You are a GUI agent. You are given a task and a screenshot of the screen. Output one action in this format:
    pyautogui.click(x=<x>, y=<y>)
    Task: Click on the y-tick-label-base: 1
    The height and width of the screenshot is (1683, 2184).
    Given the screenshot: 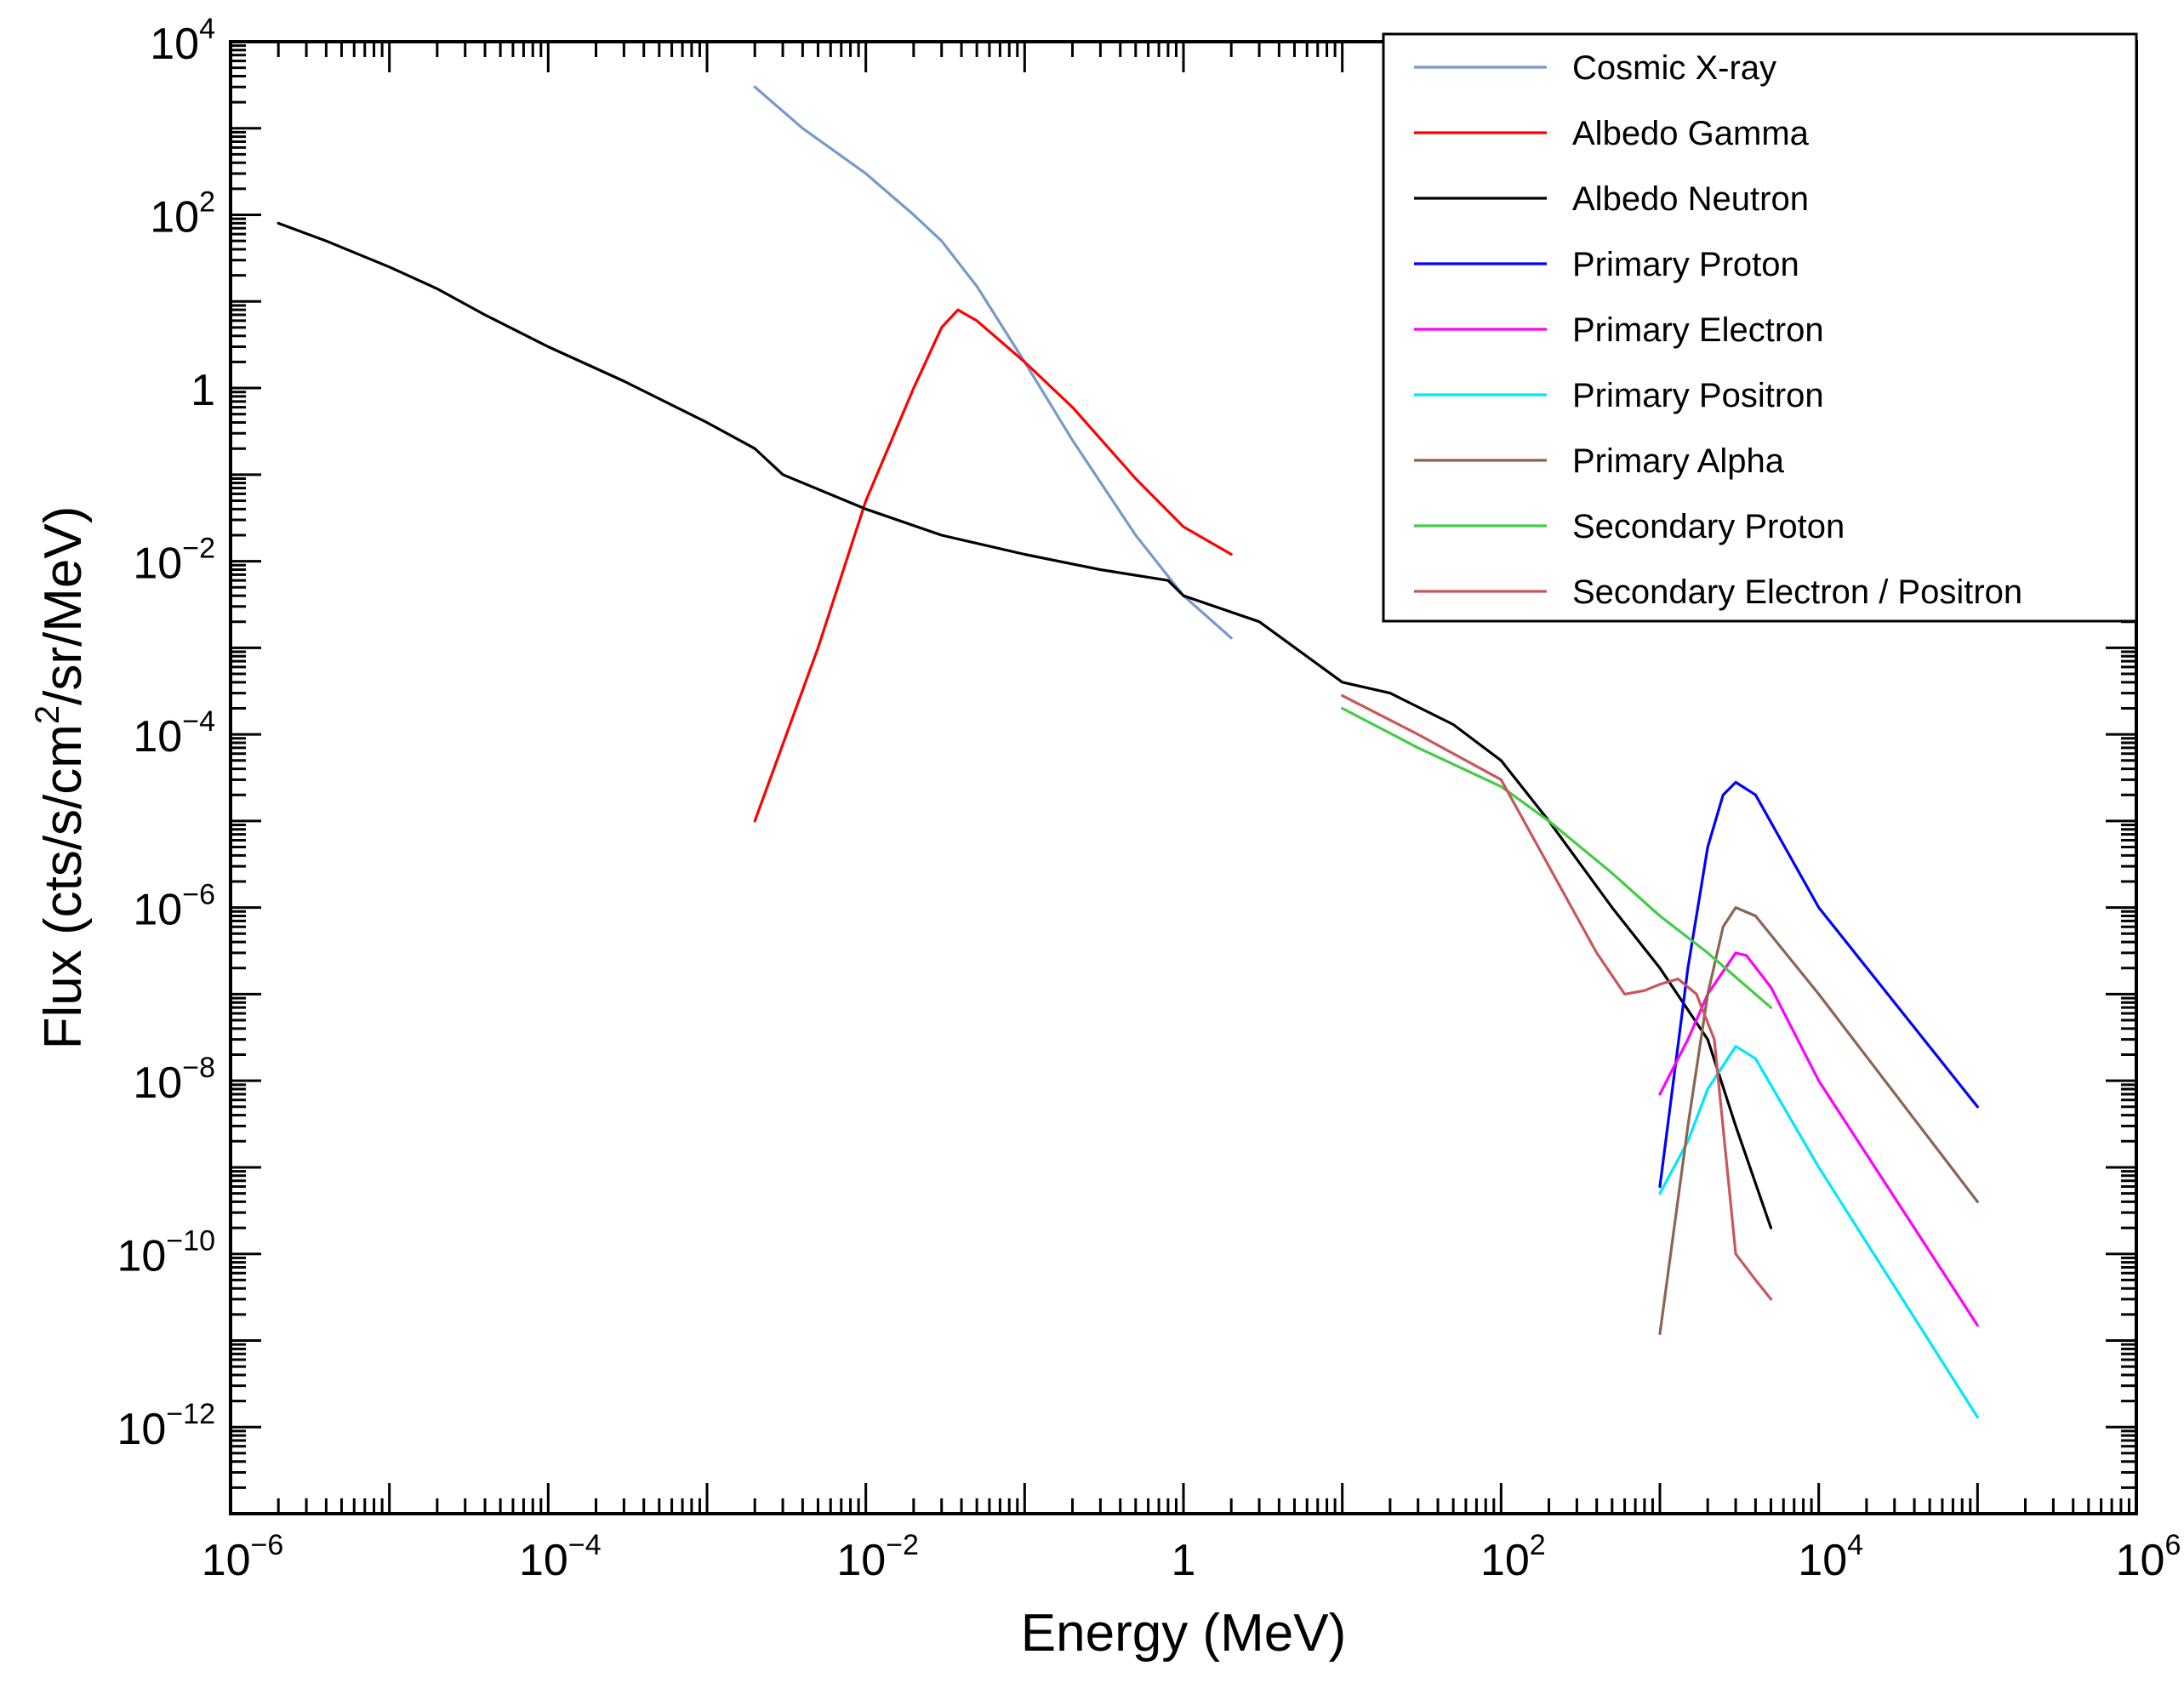 What is the action you would take?
    pyautogui.click(x=203, y=390)
    